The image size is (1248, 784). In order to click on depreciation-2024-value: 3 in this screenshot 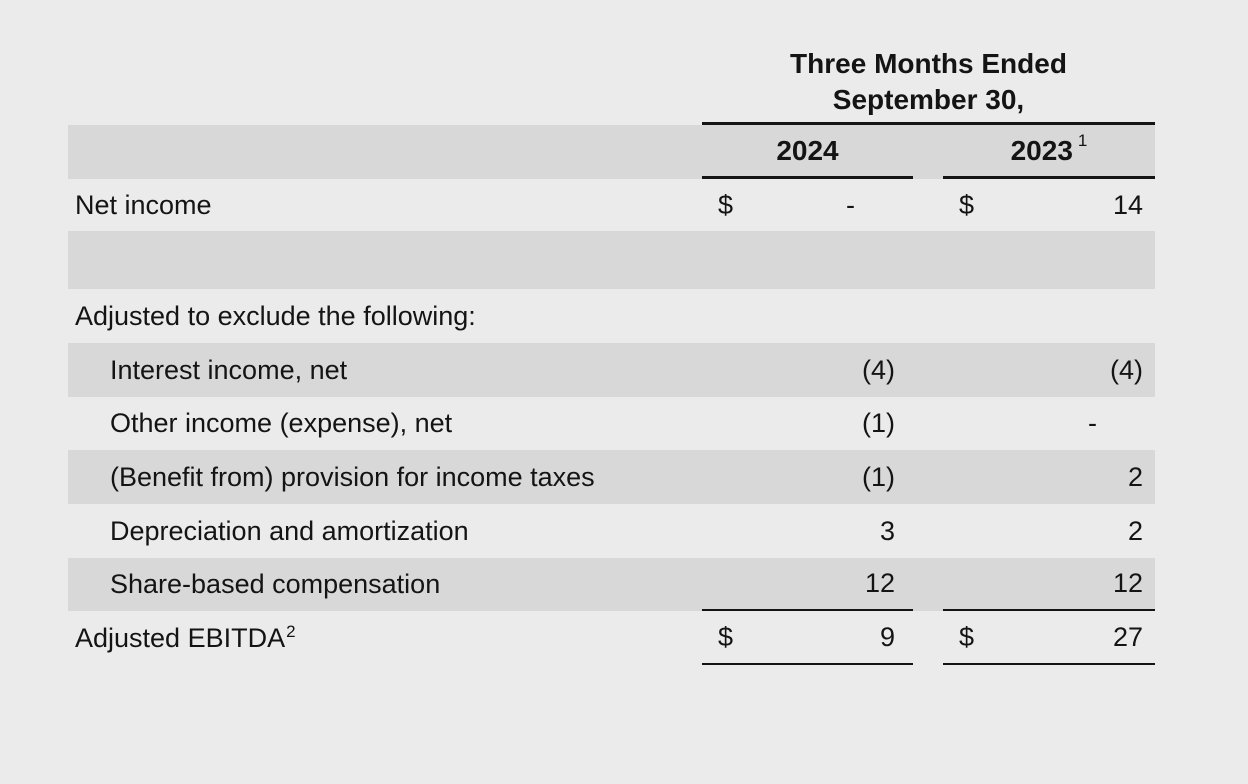, I will do `click(887, 530)`.